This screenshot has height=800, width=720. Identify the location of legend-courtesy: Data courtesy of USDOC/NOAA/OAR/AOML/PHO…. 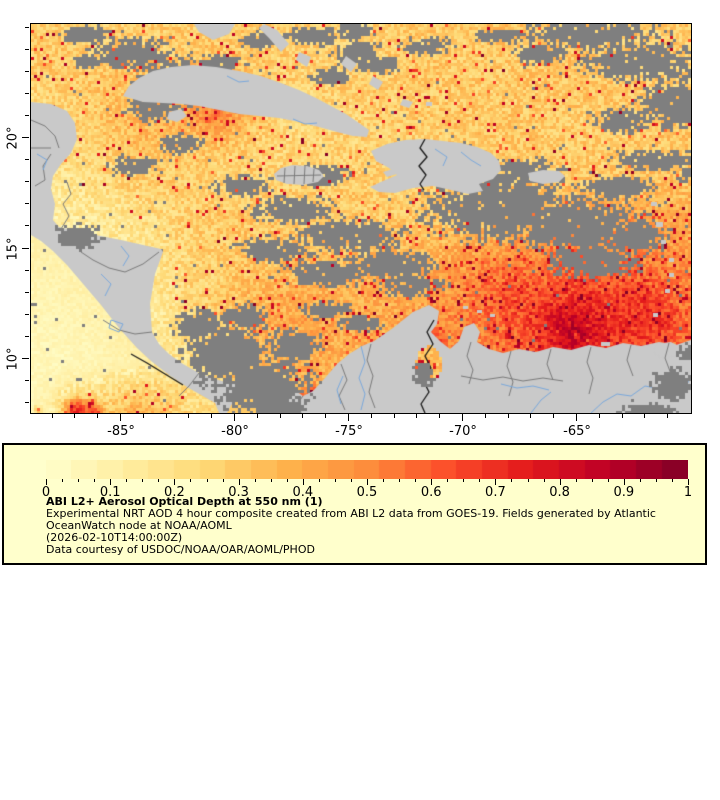
(180, 549).